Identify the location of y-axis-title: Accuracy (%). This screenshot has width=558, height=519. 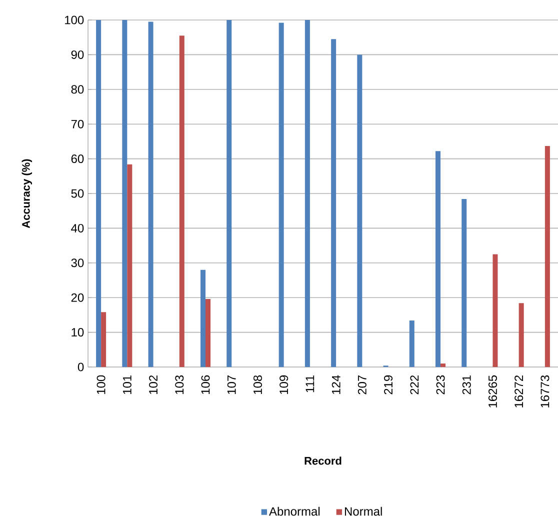
(27, 193).